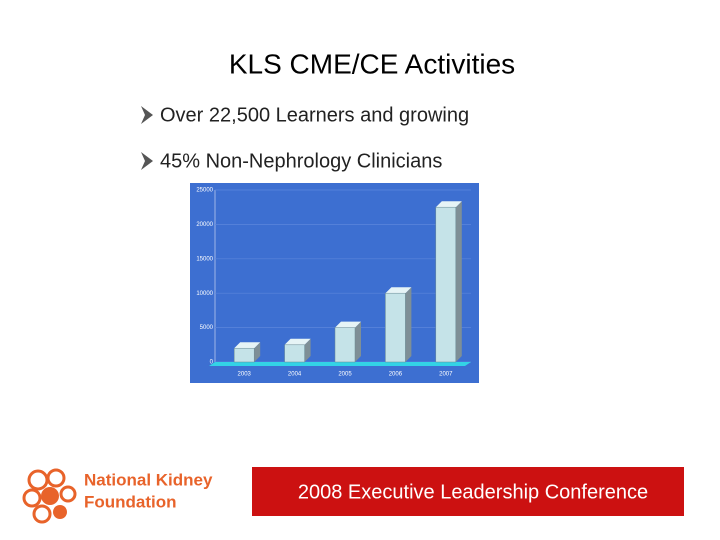 The width and height of the screenshot is (720, 540). I want to click on logo-text: Foundation, so click(130, 501).